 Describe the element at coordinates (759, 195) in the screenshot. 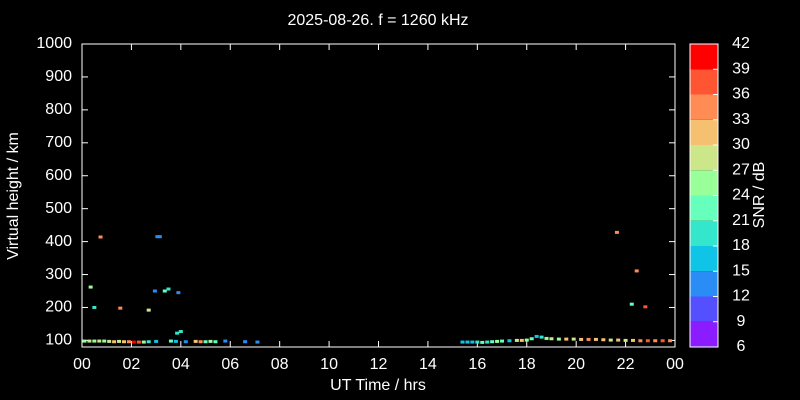

I see `colorbar-label: SNR / dB` at that location.